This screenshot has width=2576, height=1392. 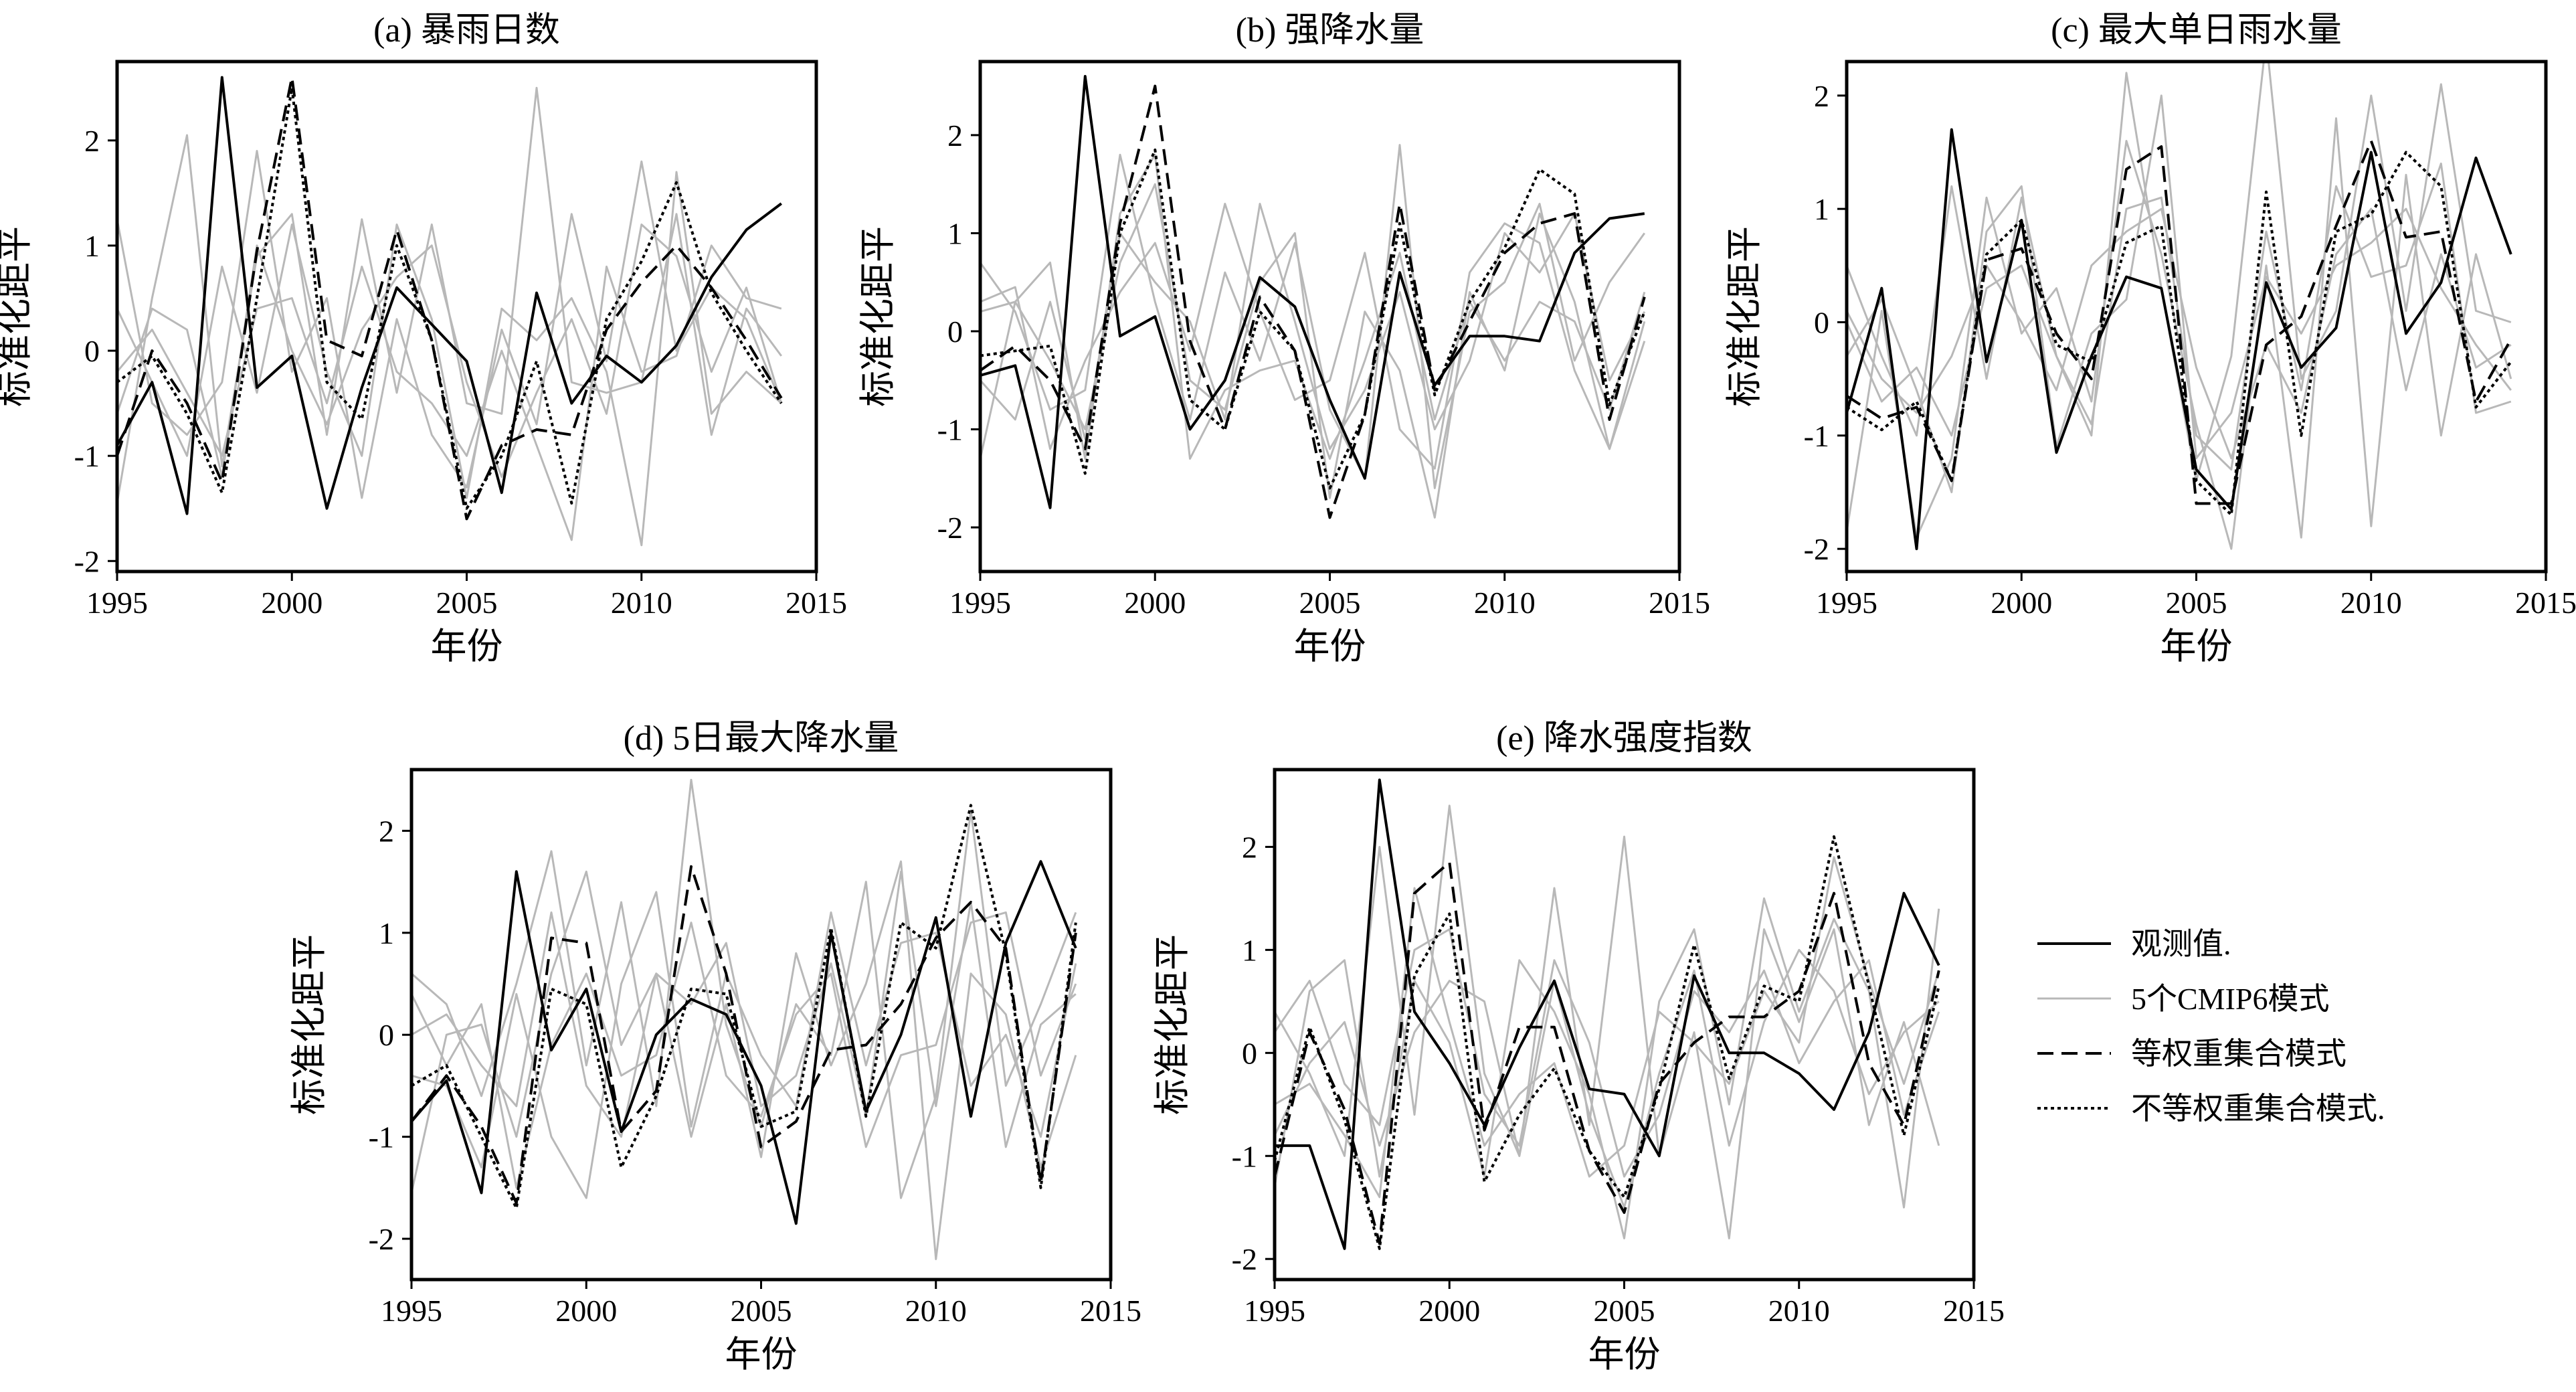 What do you see at coordinates (761, 738) in the screenshot?
I see `chart-title: (d) 5日最大降水量` at bounding box center [761, 738].